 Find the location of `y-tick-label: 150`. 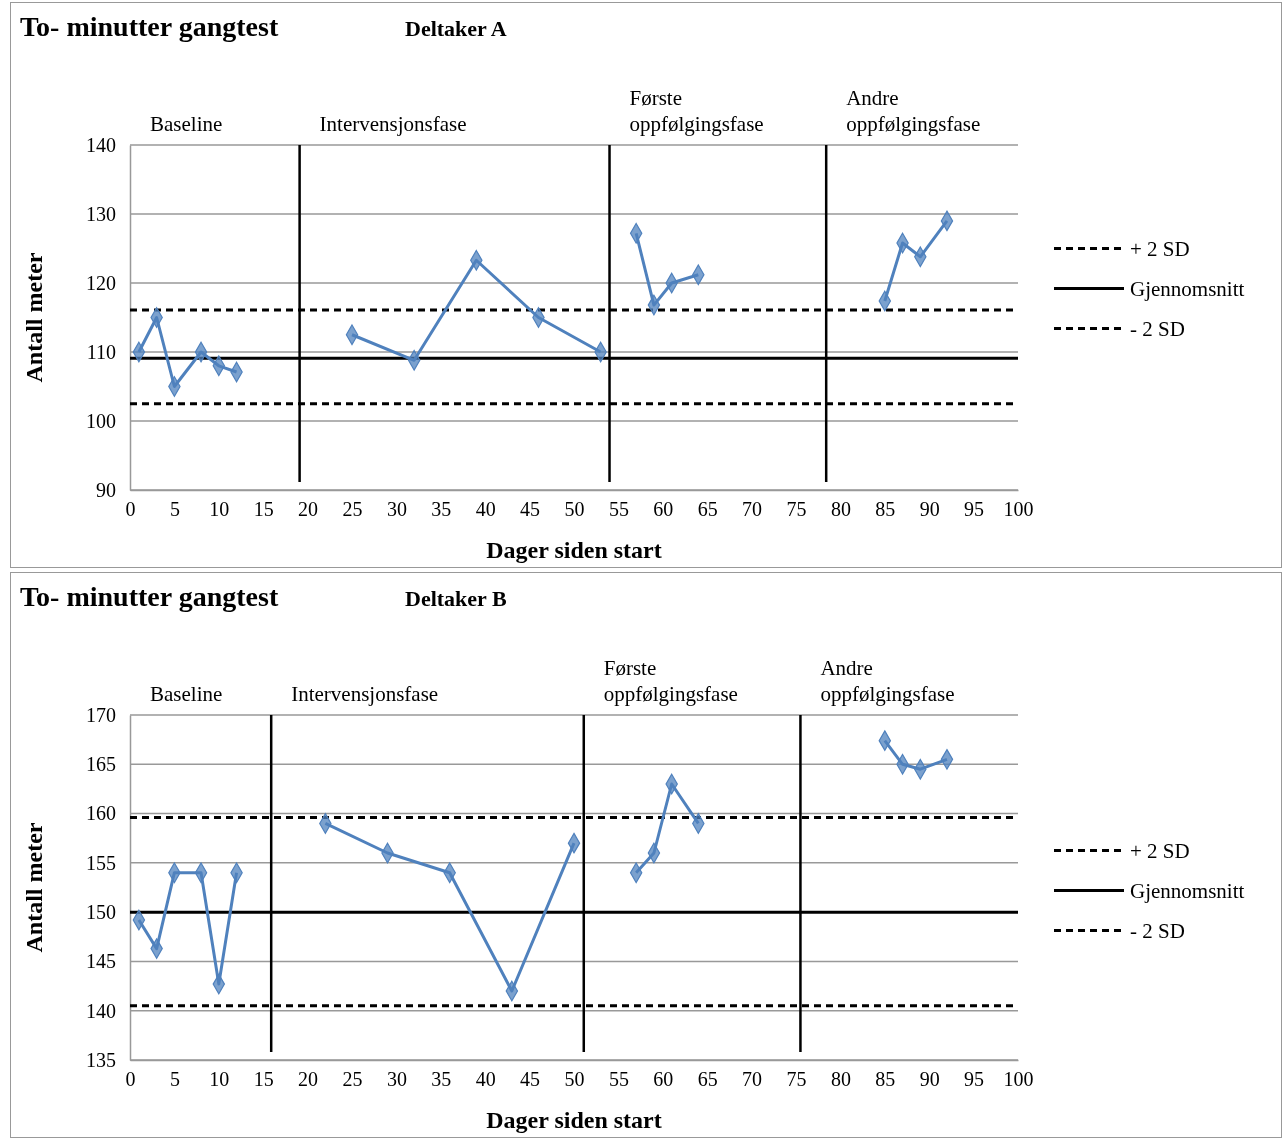

y-tick-label: 150 is located at coordinates (101, 912).